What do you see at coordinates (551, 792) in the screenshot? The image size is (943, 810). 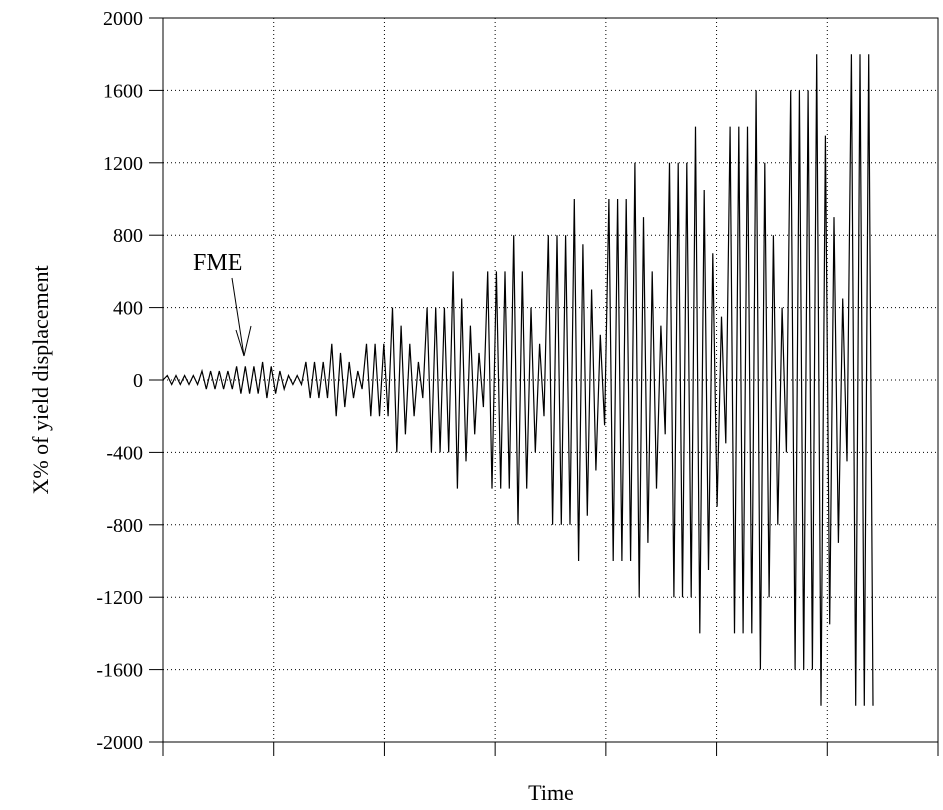 I see `x-axis-title: Time` at bounding box center [551, 792].